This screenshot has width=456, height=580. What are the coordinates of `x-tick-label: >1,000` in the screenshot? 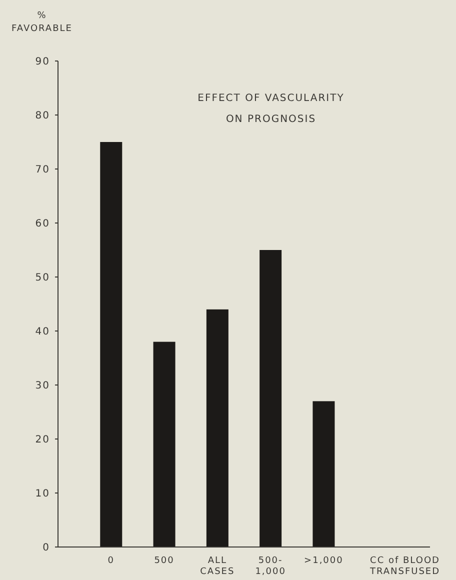 It's located at (324, 561).